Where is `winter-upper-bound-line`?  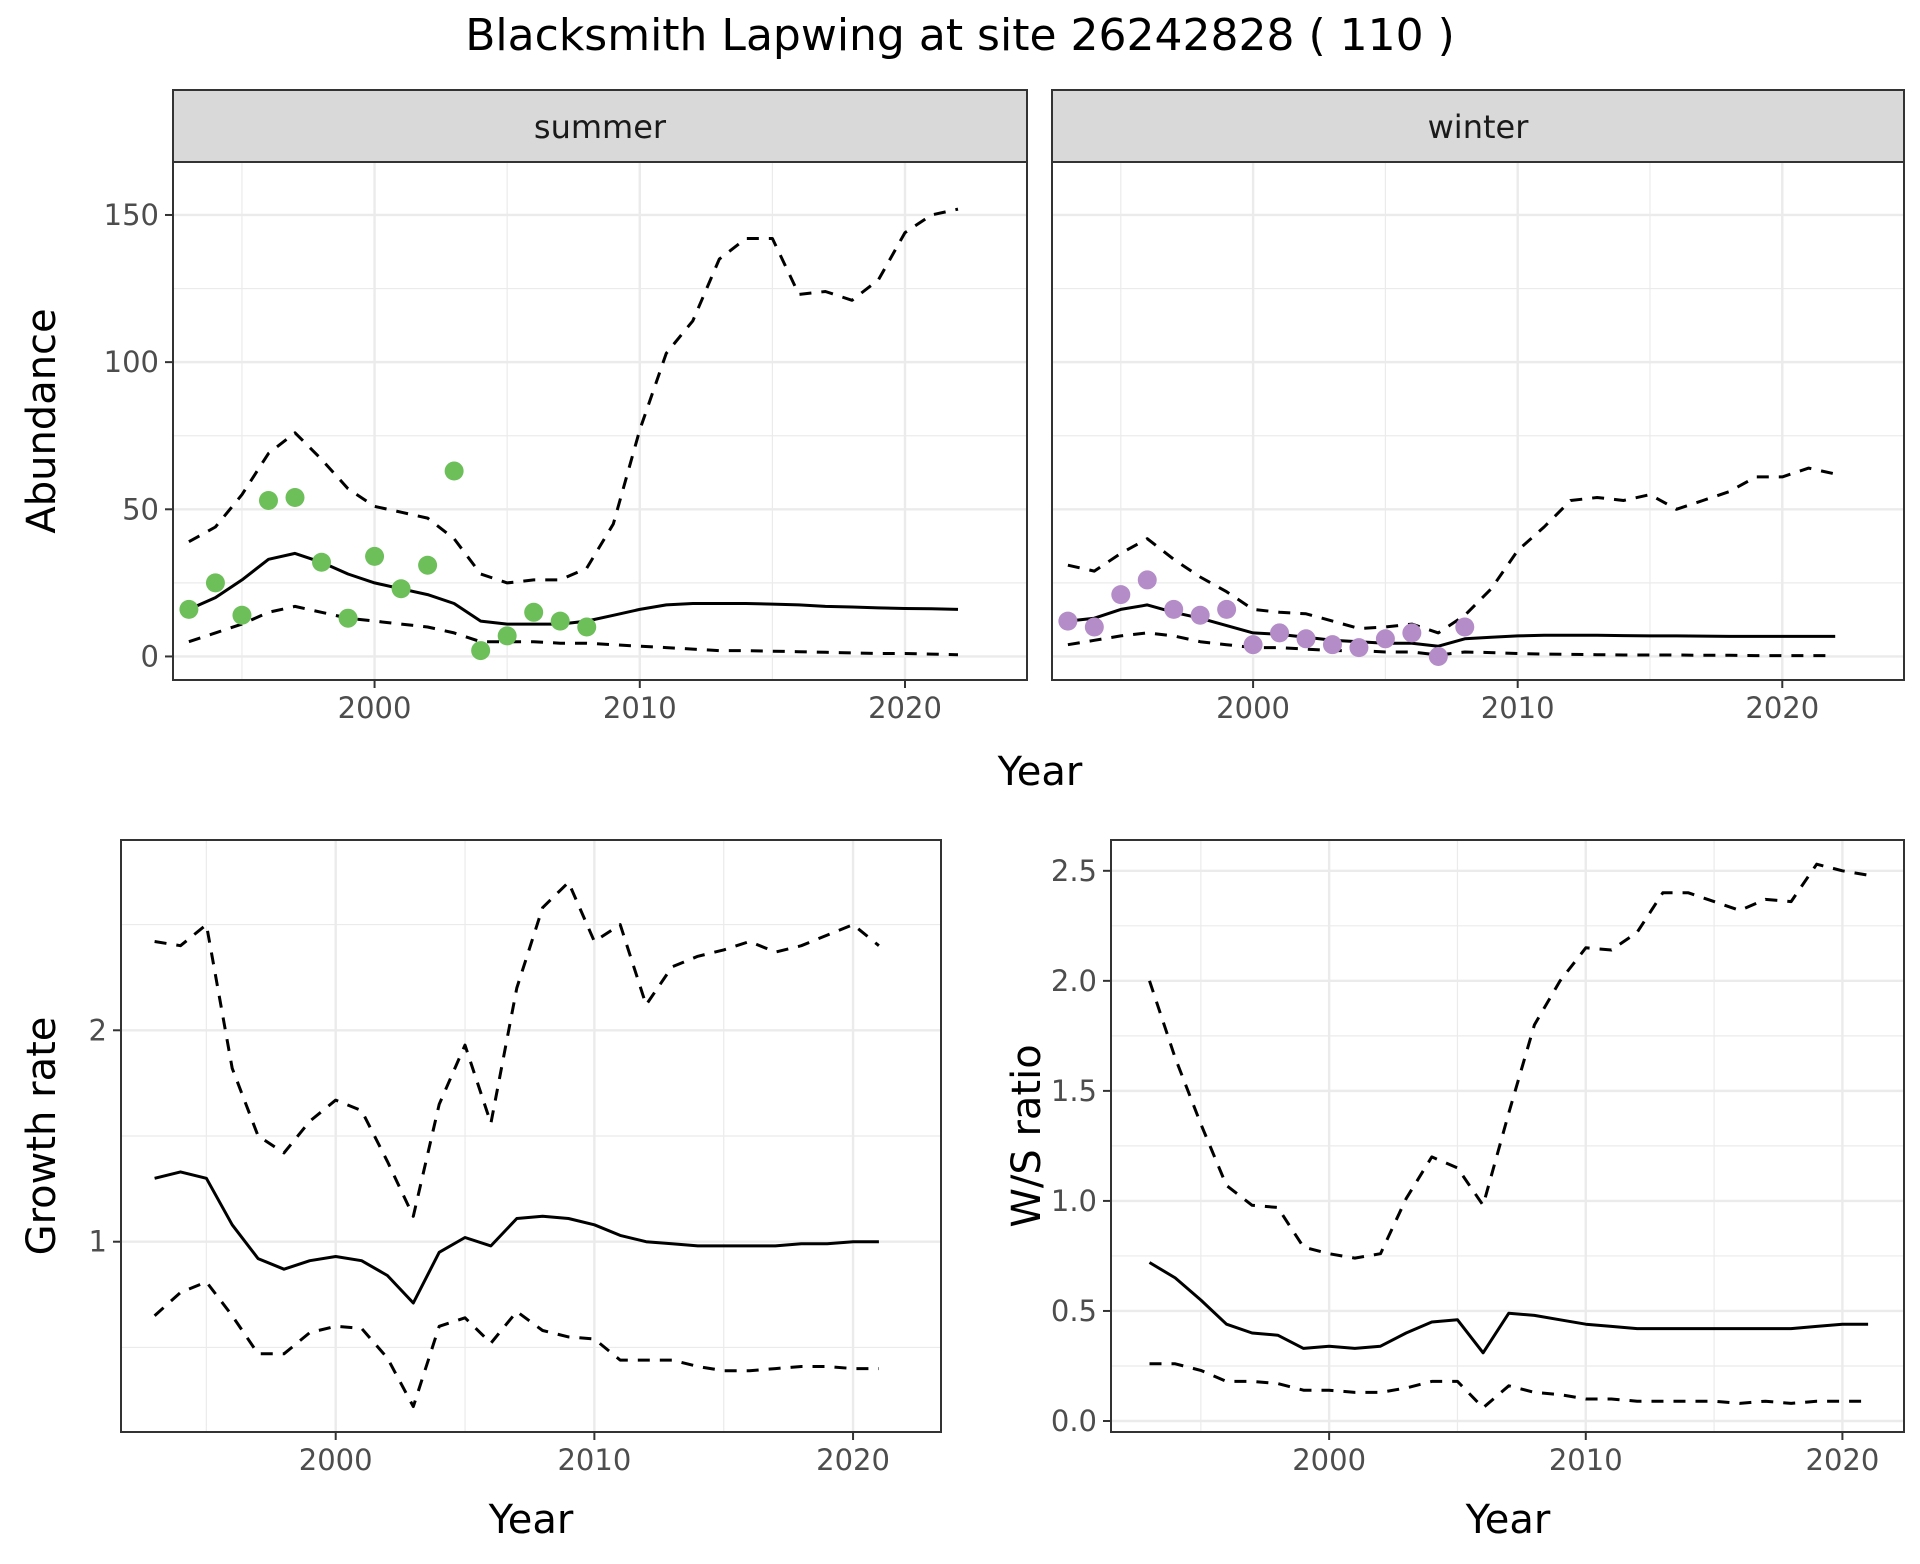
winter-upper-bound-line is located at coordinates (1451, 550).